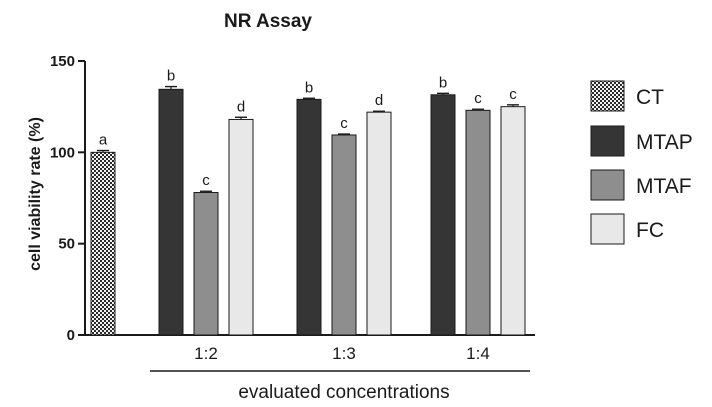 This screenshot has width=712, height=407. Describe the element at coordinates (66, 244) in the screenshot. I see `y-tick-label: 50` at that location.